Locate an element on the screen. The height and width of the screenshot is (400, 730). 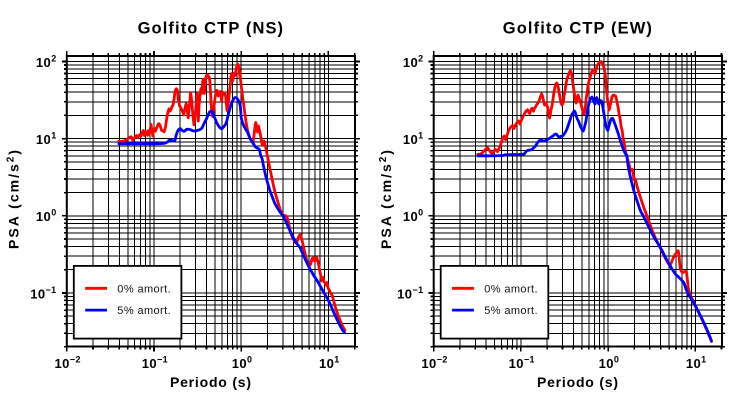
svg-text: Golfito CTP (NS) is located at coordinates (211, 29).